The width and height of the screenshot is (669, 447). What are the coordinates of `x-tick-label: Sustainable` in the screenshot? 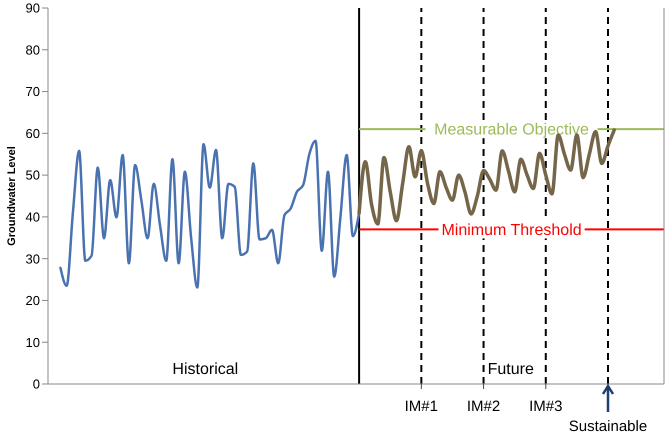 It's located at (608, 426).